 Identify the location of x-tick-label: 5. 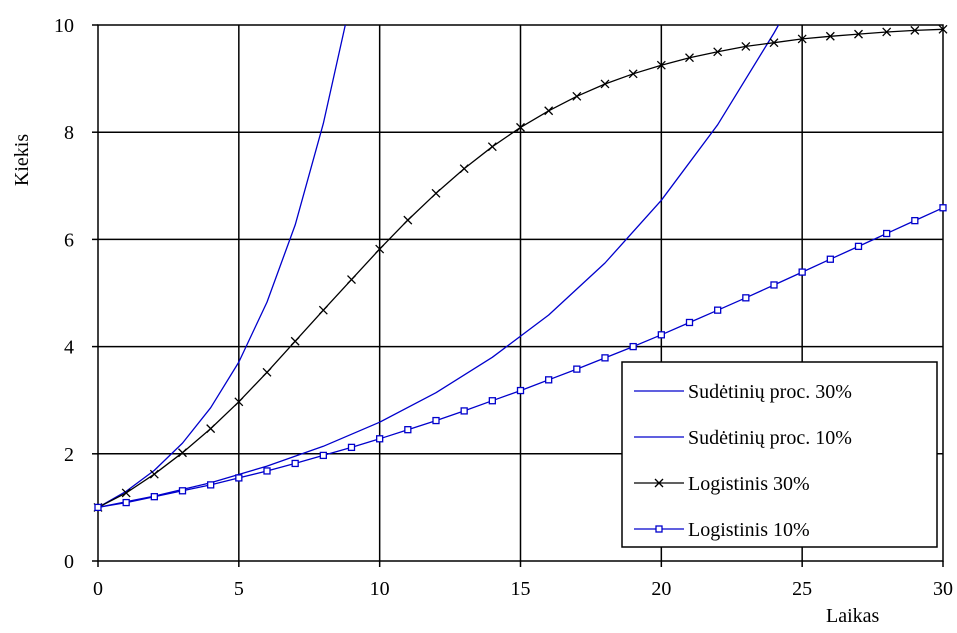
(239, 589).